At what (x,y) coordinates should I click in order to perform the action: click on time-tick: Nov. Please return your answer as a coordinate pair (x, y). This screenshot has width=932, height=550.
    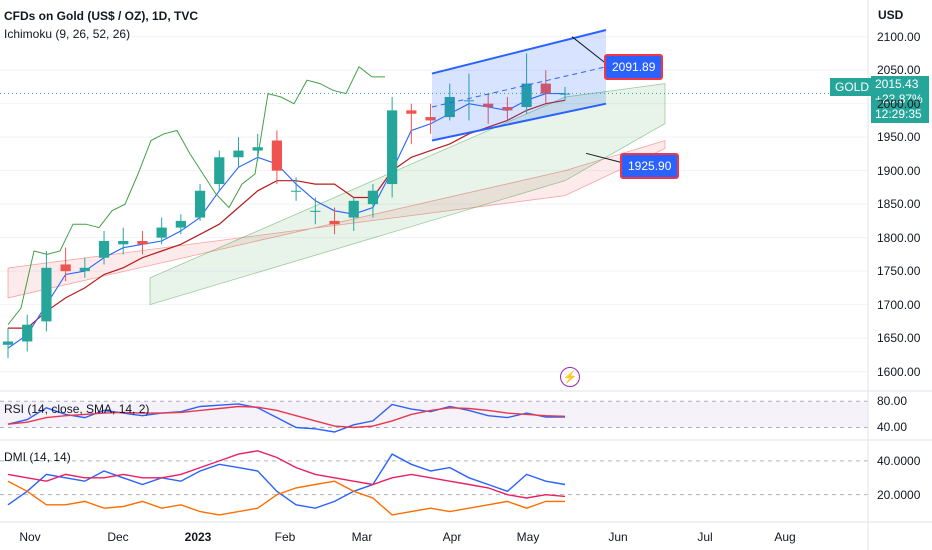
    Looking at the image, I should click on (30, 537).